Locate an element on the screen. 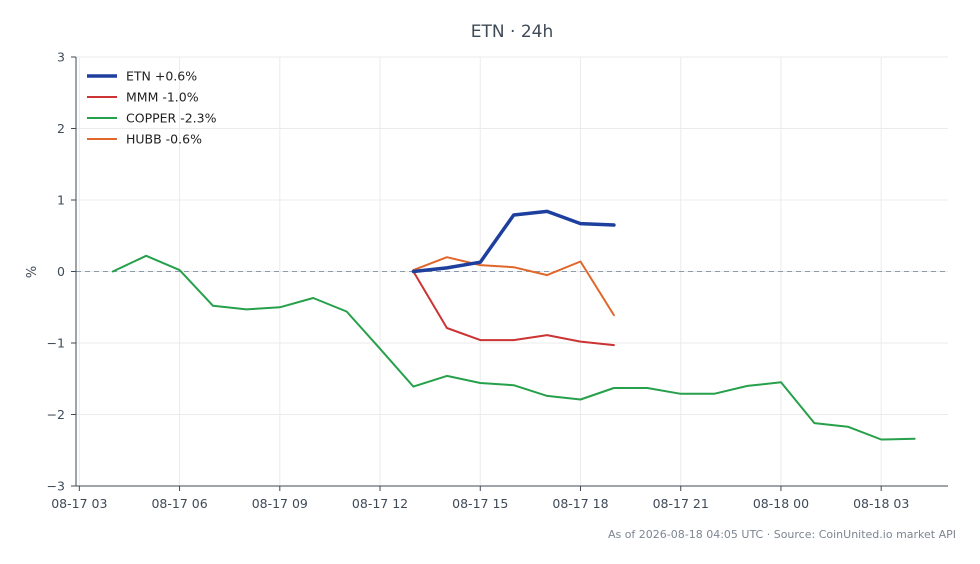  y-tick-label: 3 is located at coordinates (61, 57).